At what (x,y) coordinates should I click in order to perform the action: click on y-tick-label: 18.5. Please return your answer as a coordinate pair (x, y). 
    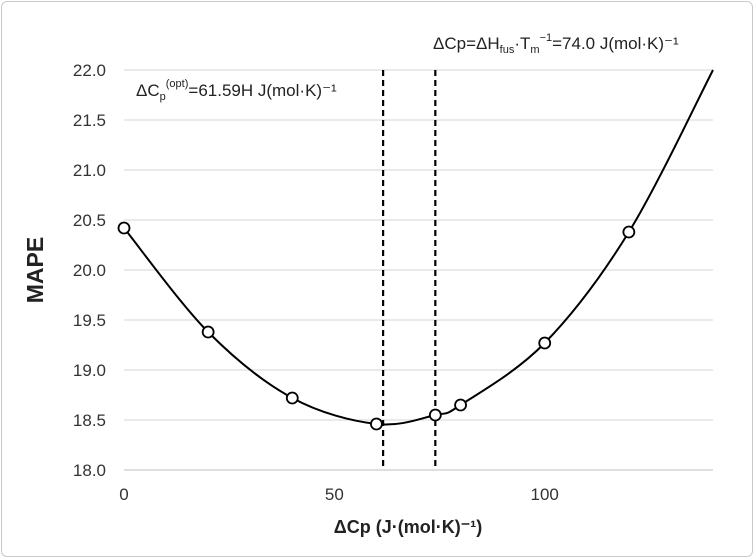
    Looking at the image, I should click on (89, 420).